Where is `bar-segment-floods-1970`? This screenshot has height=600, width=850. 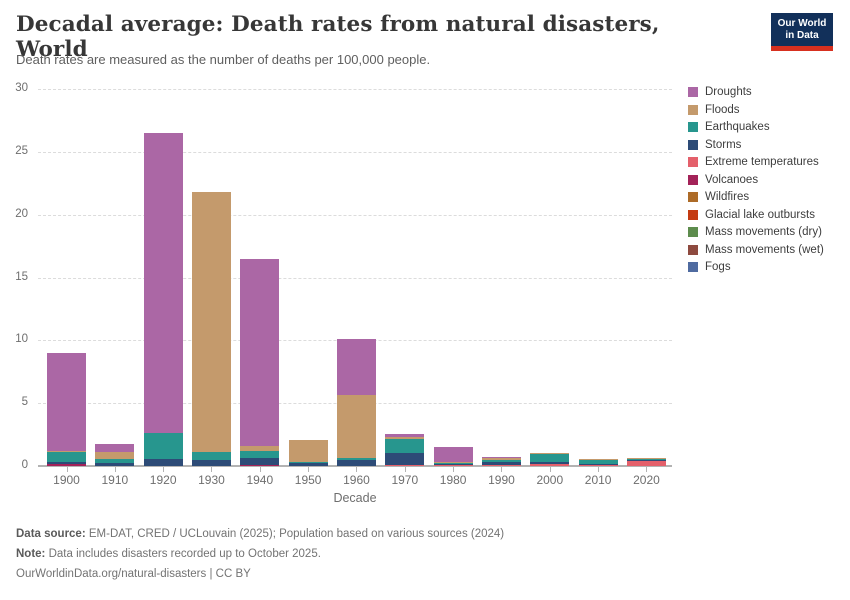
bar-segment-floods-1970 is located at coordinates (405, 438).